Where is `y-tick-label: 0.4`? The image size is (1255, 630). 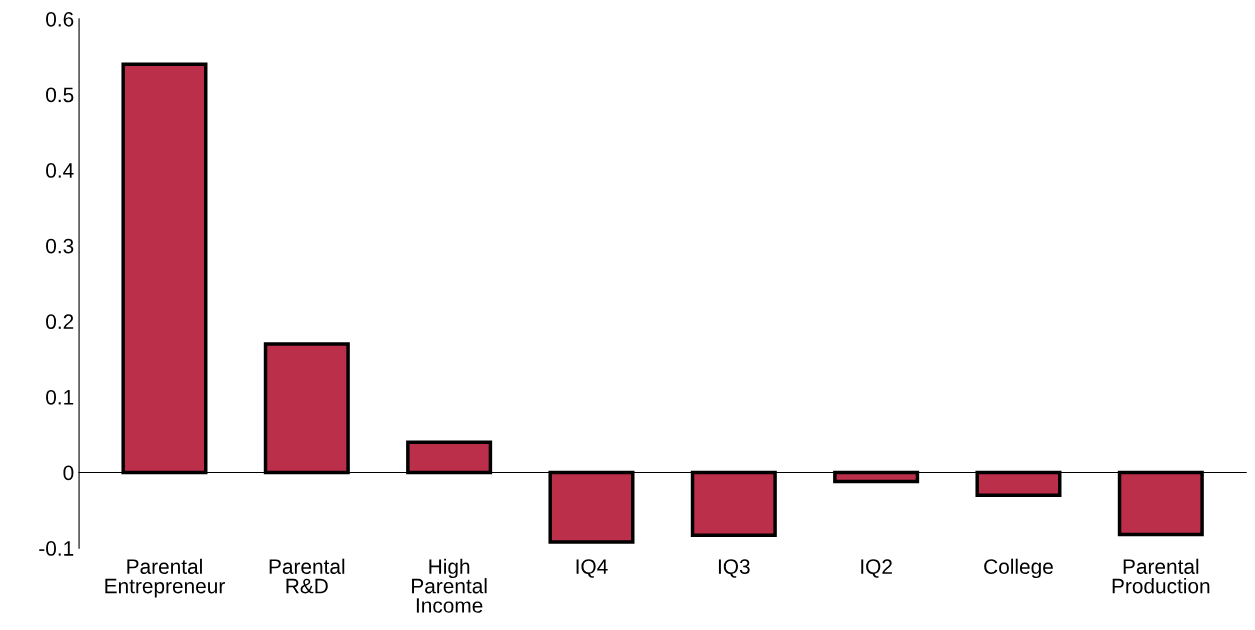 y-tick-label: 0.4 is located at coordinates (60, 170).